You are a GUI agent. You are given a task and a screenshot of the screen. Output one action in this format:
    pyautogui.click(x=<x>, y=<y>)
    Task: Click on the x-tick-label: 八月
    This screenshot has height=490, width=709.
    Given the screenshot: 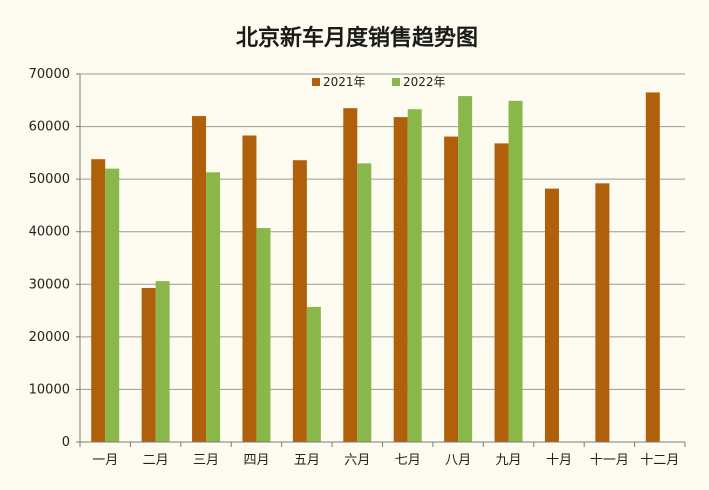 What is the action you would take?
    pyautogui.click(x=458, y=460)
    